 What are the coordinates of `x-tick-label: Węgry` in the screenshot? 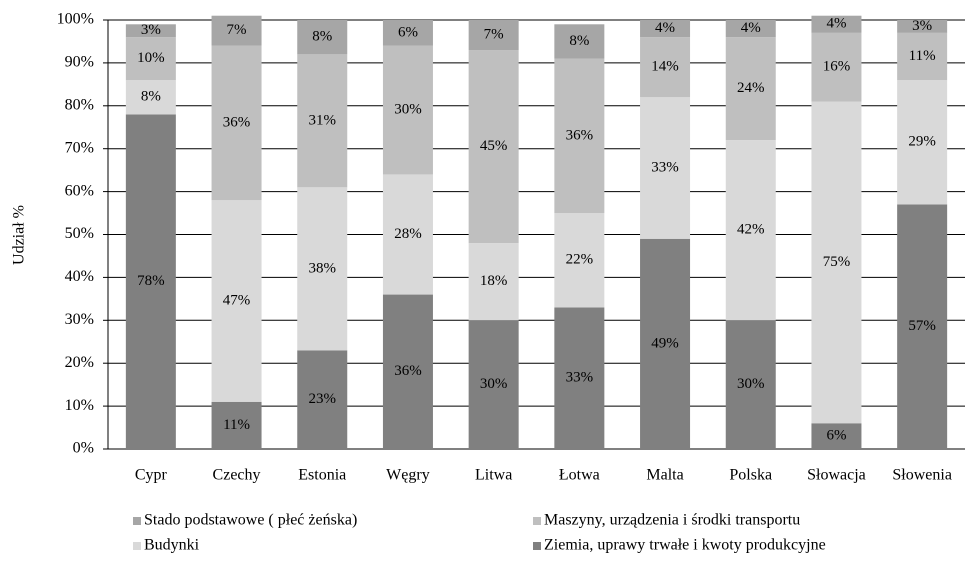 It's located at (408, 475).